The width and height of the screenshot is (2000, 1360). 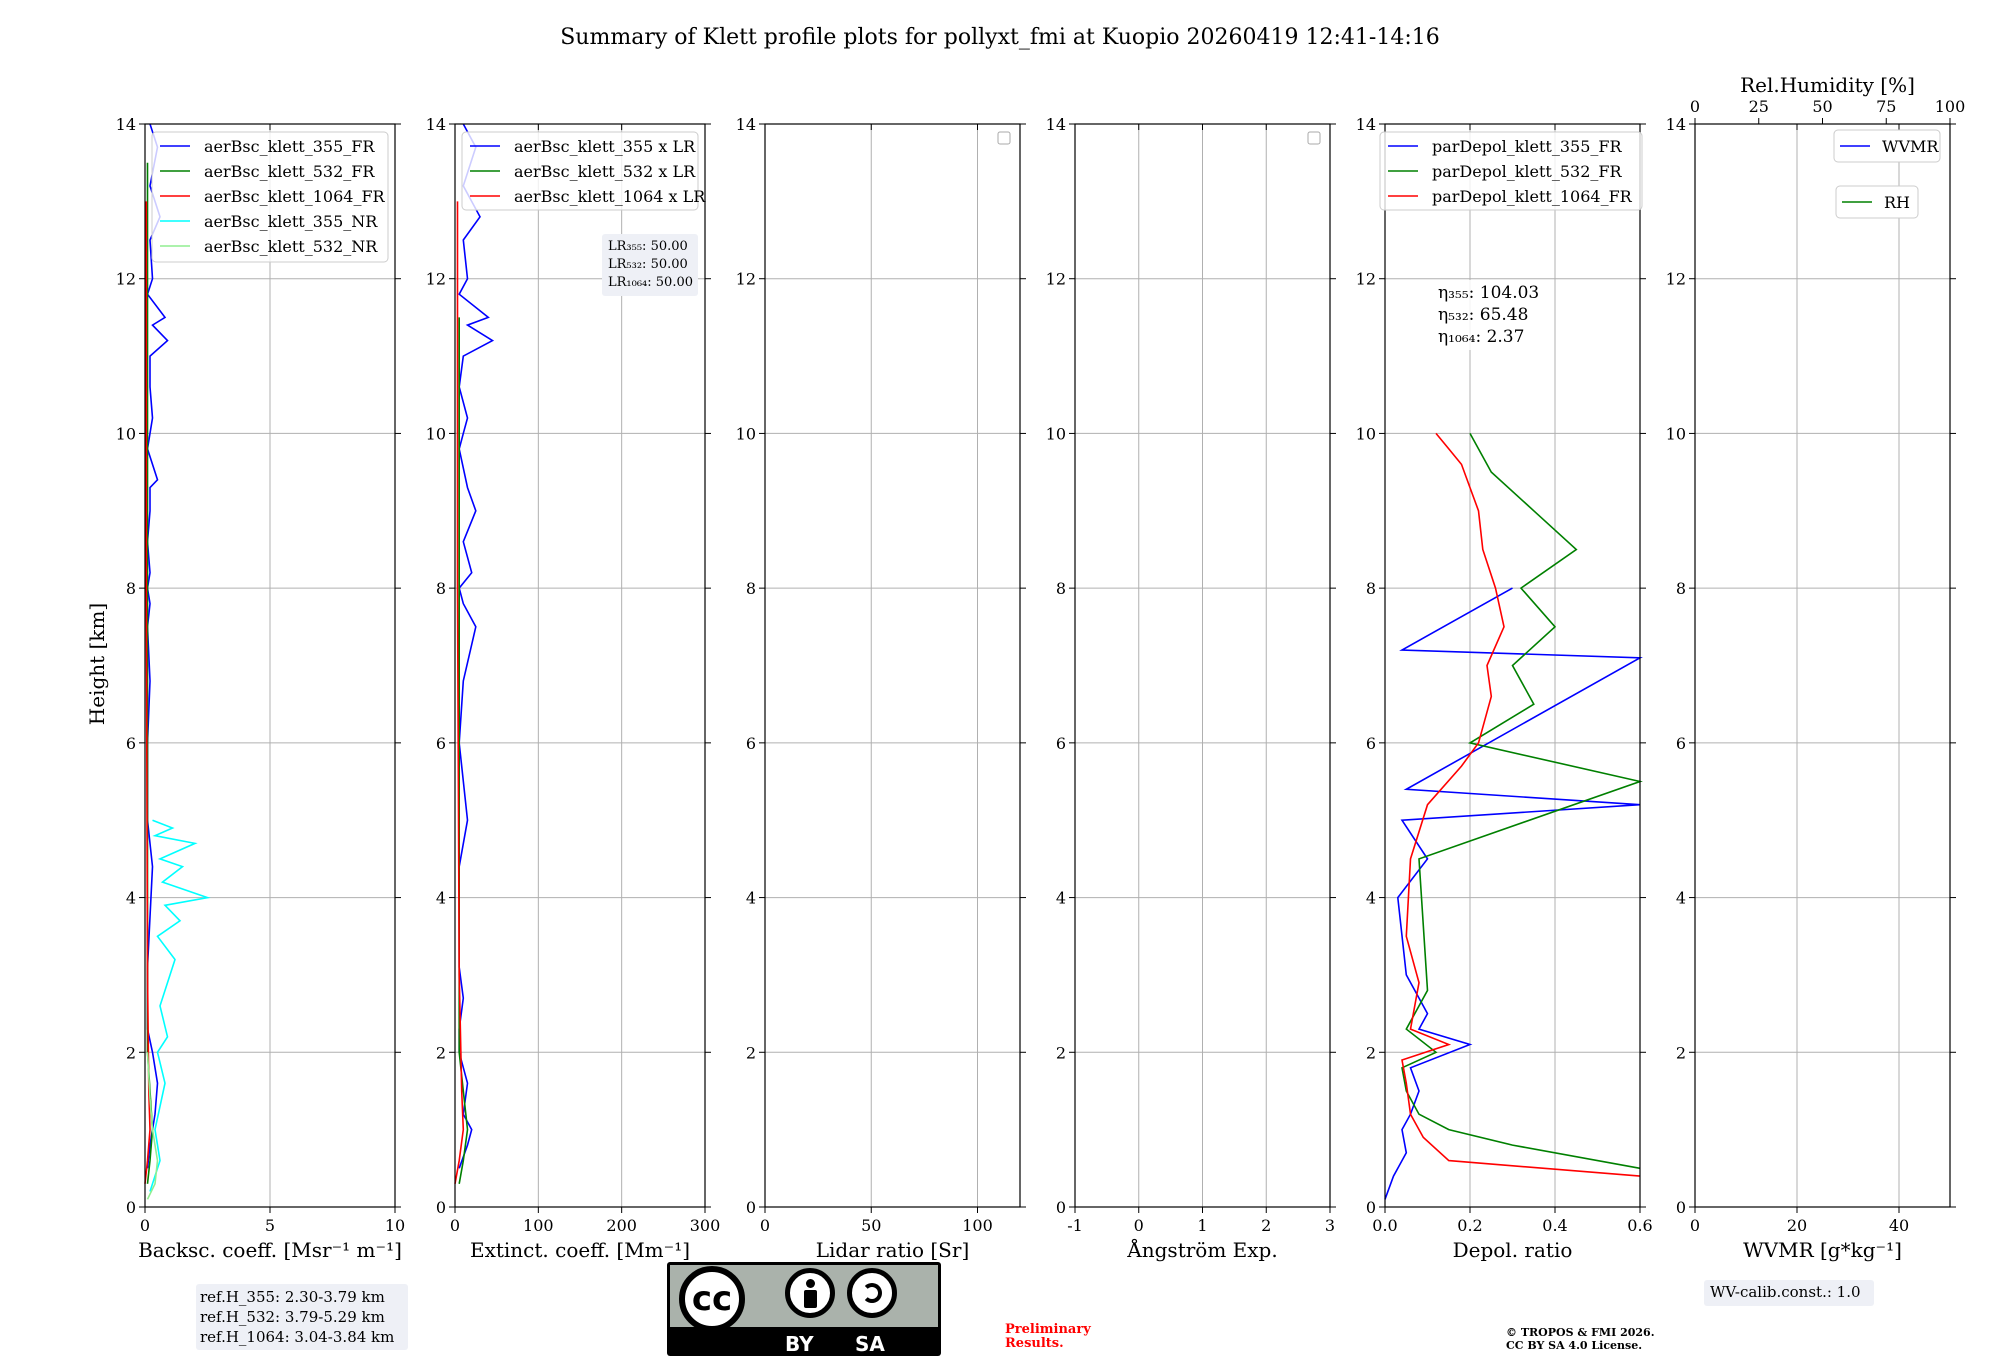 I want to click on legend-entry: WVMR, so click(x=1910, y=146).